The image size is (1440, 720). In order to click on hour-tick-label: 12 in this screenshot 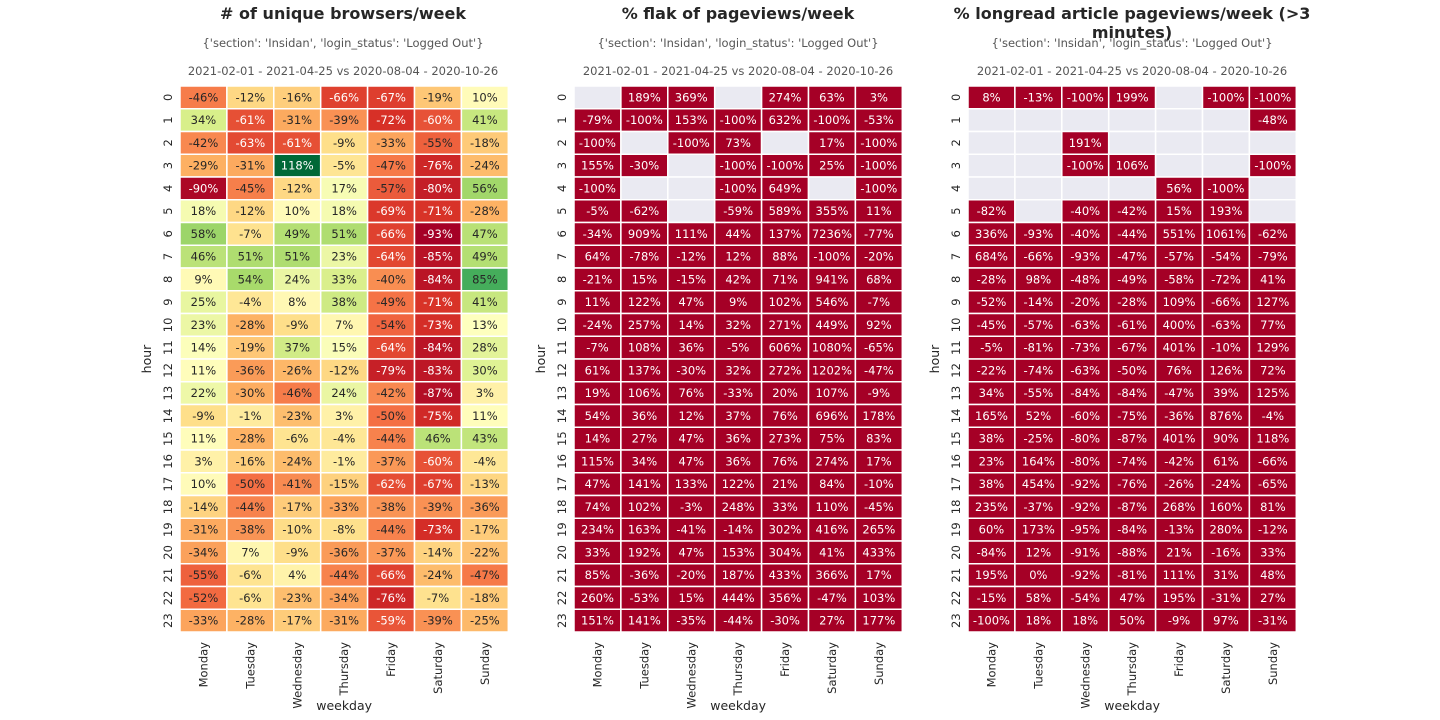, I will do `click(562, 370)`.